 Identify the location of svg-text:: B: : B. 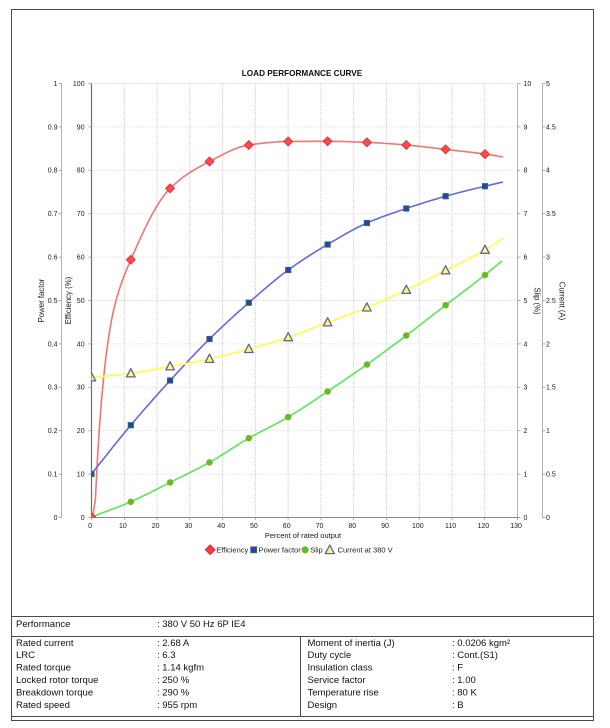
(458, 705).